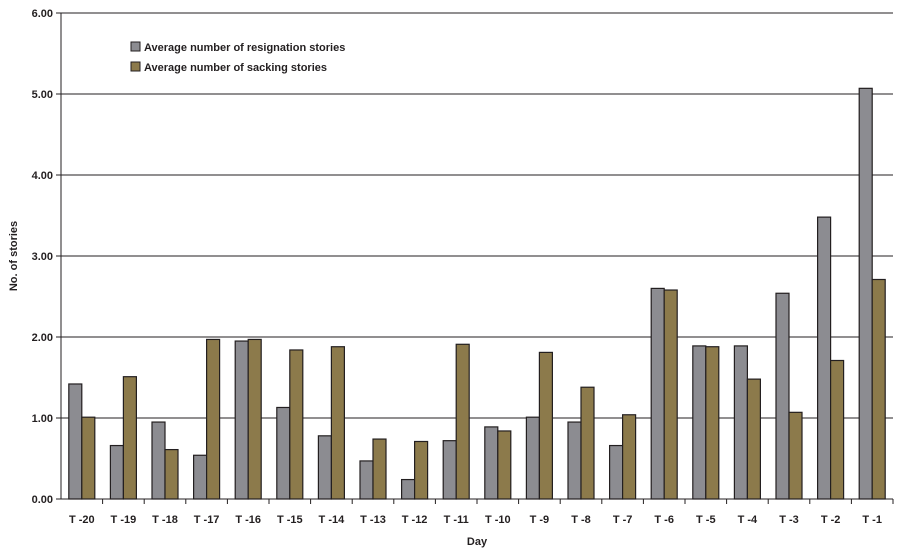 The width and height of the screenshot is (898, 551). I want to click on x-tick-label: T -13, so click(373, 520).